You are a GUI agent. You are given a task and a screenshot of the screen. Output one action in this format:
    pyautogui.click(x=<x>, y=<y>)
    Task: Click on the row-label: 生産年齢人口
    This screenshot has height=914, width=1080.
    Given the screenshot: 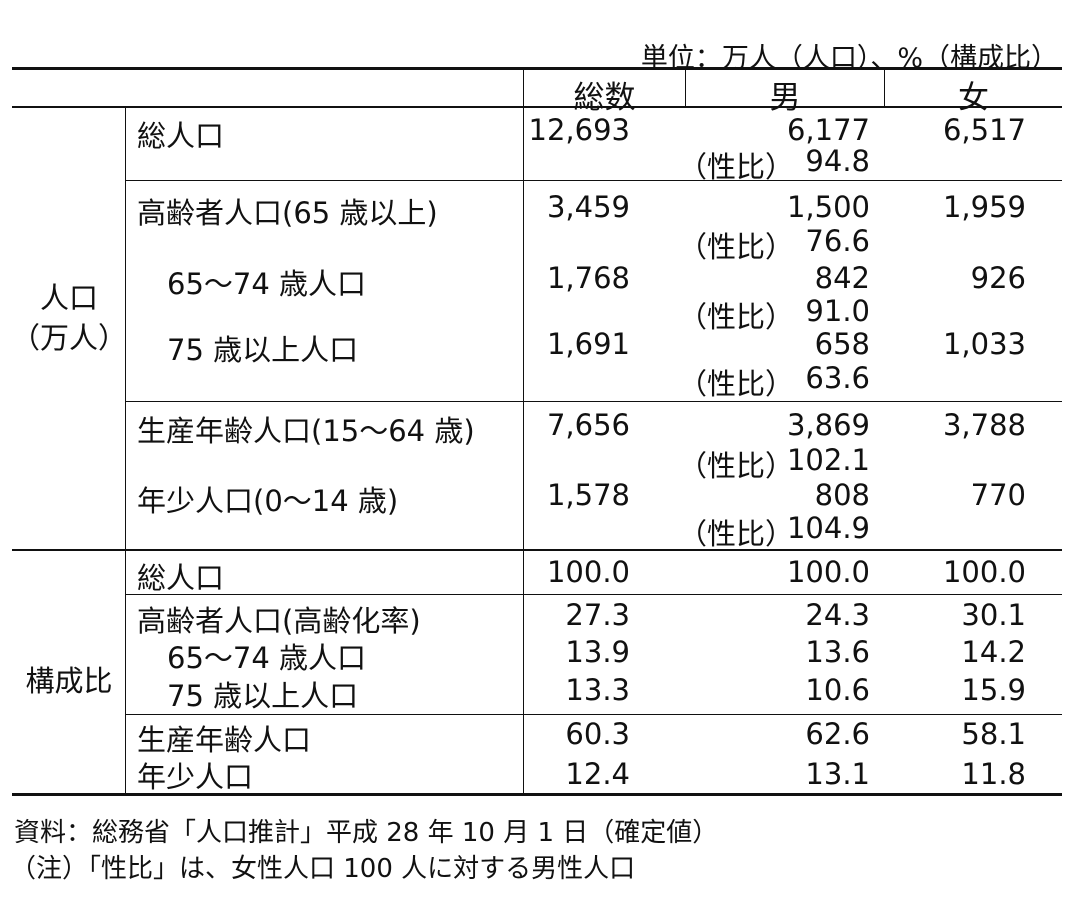 What is the action you would take?
    pyautogui.click(x=224, y=740)
    